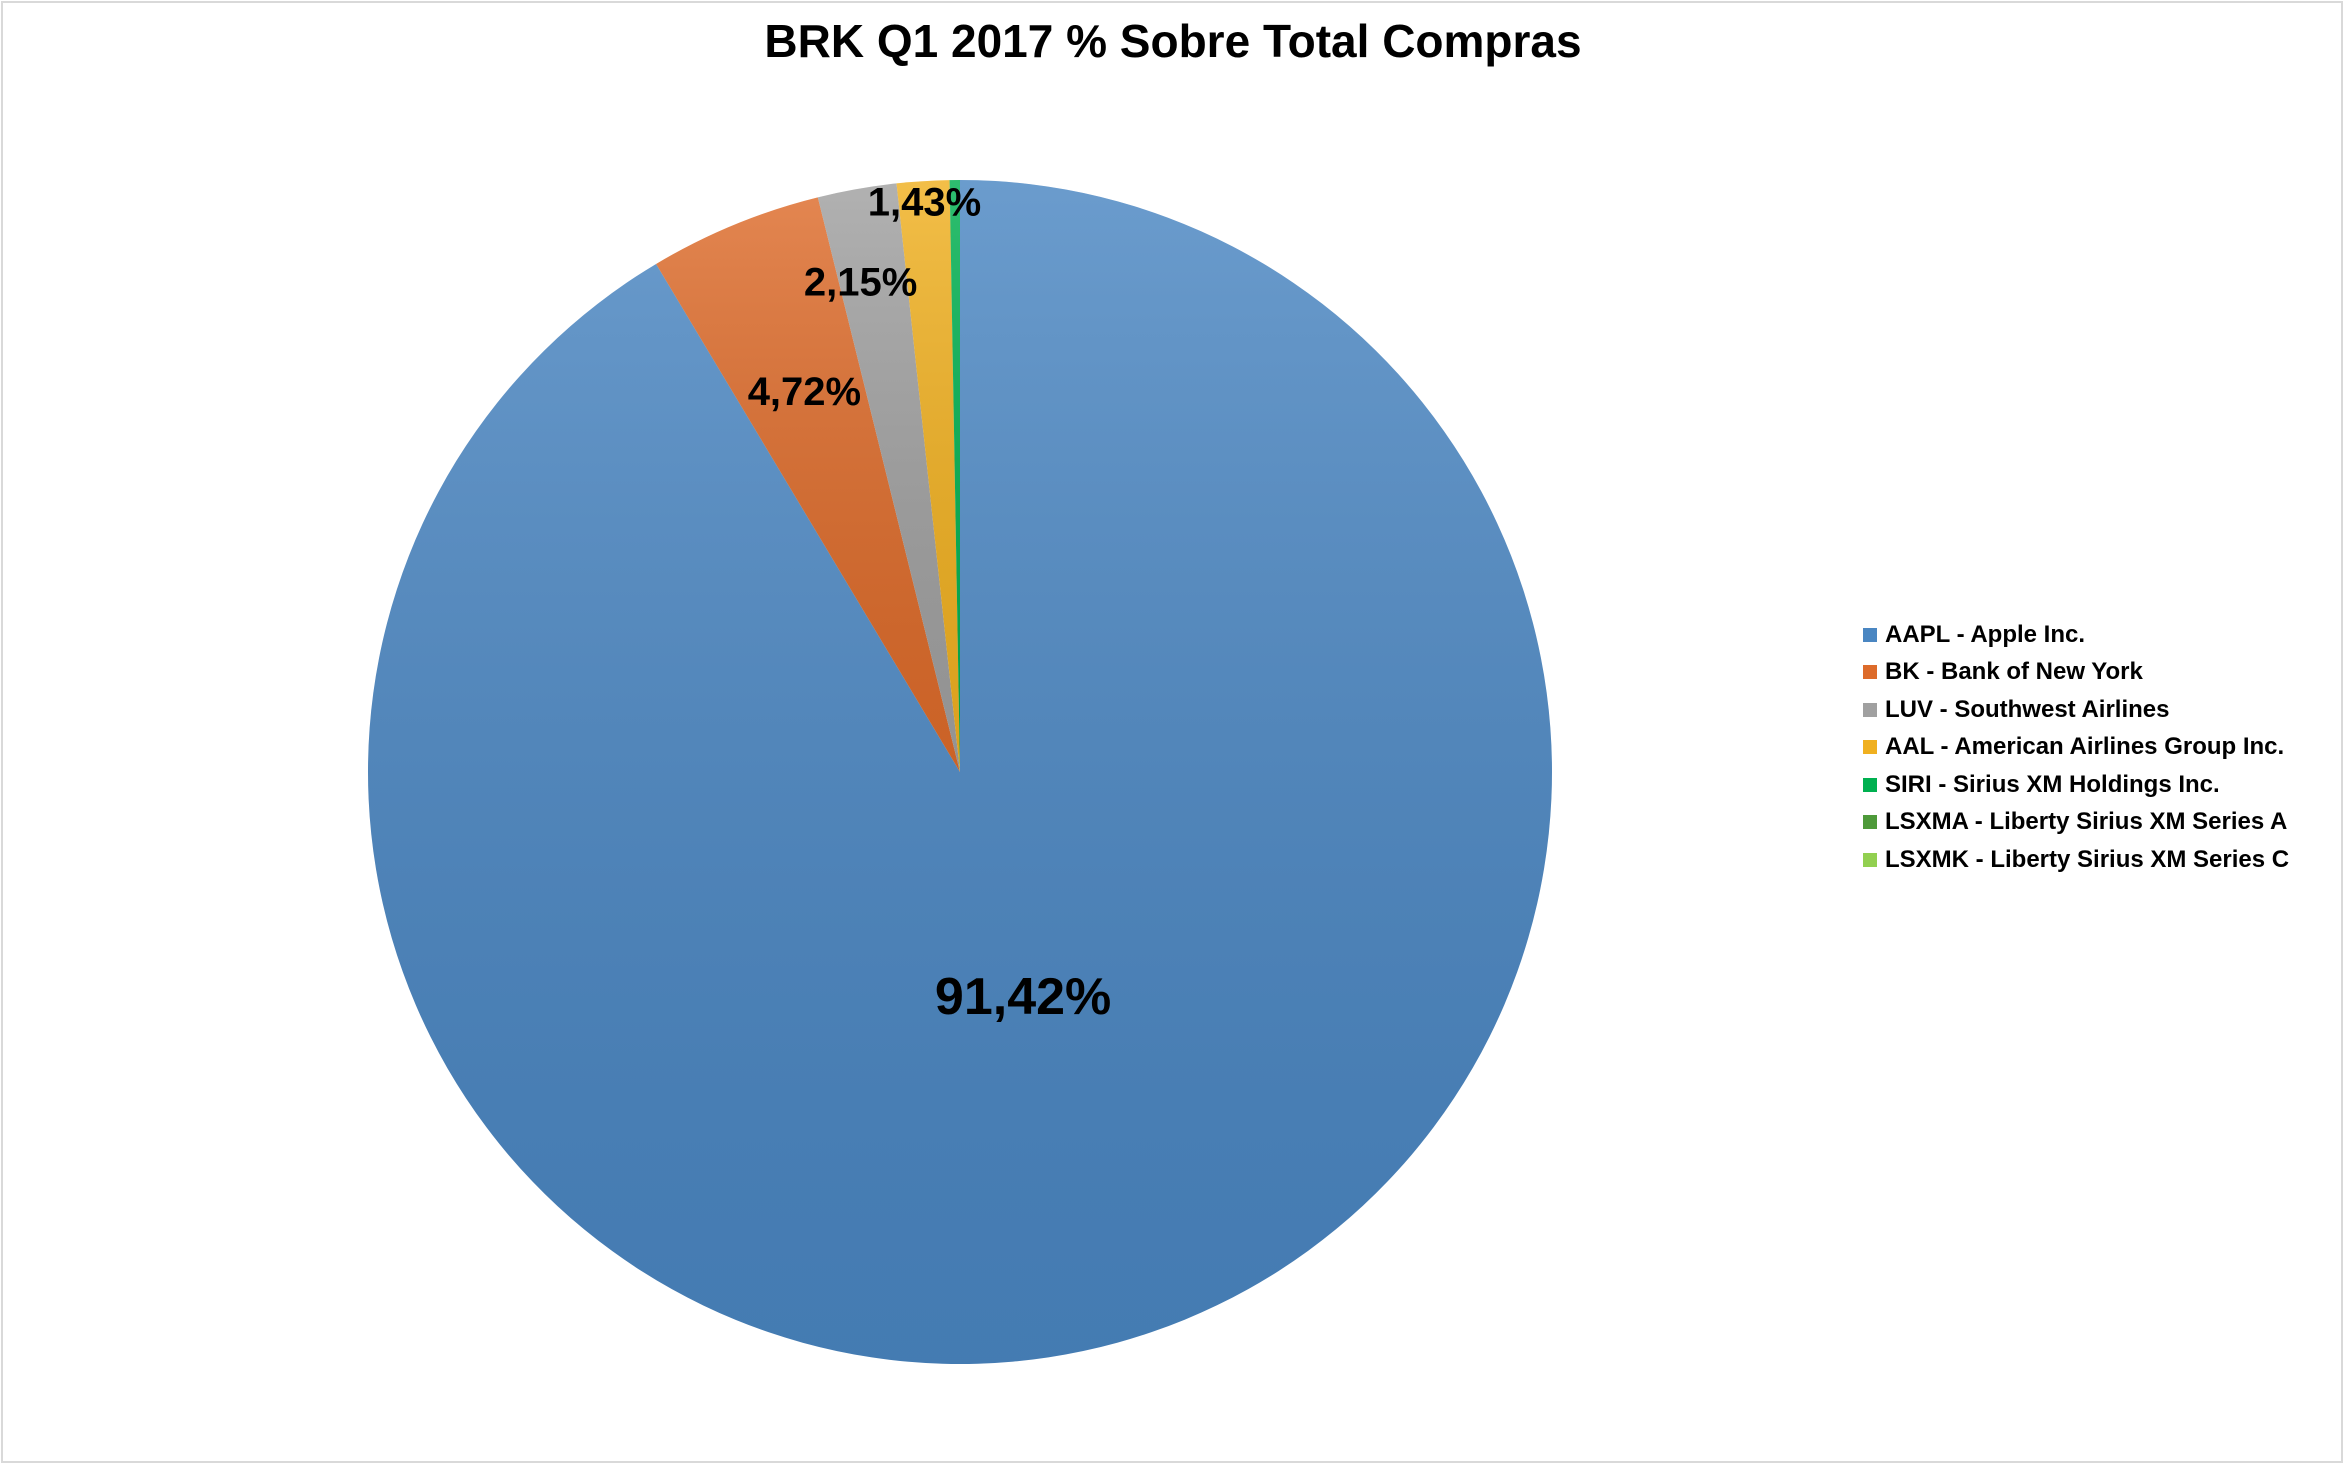  I want to click on legend-label-5: SIRI - Sirius XM Holdings Inc., so click(2052, 784).